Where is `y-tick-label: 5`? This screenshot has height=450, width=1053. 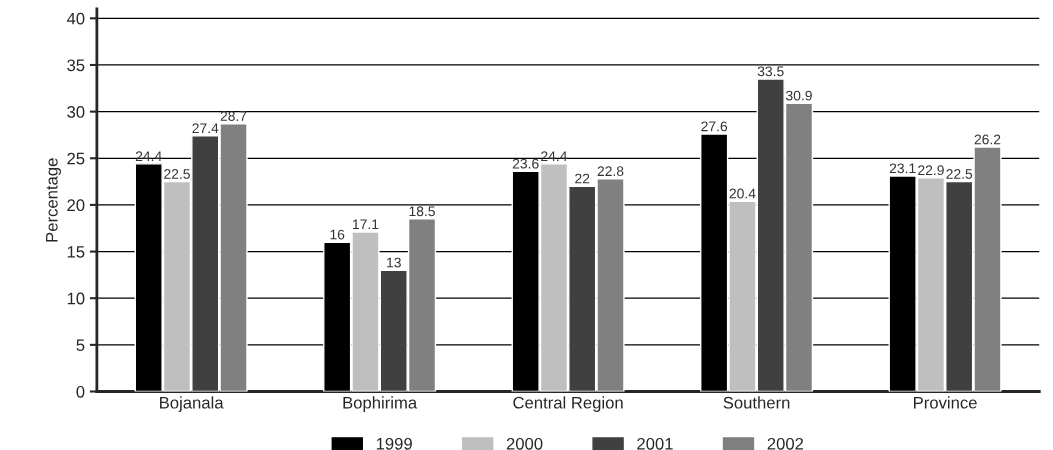
y-tick-label: 5 is located at coordinates (80, 345).